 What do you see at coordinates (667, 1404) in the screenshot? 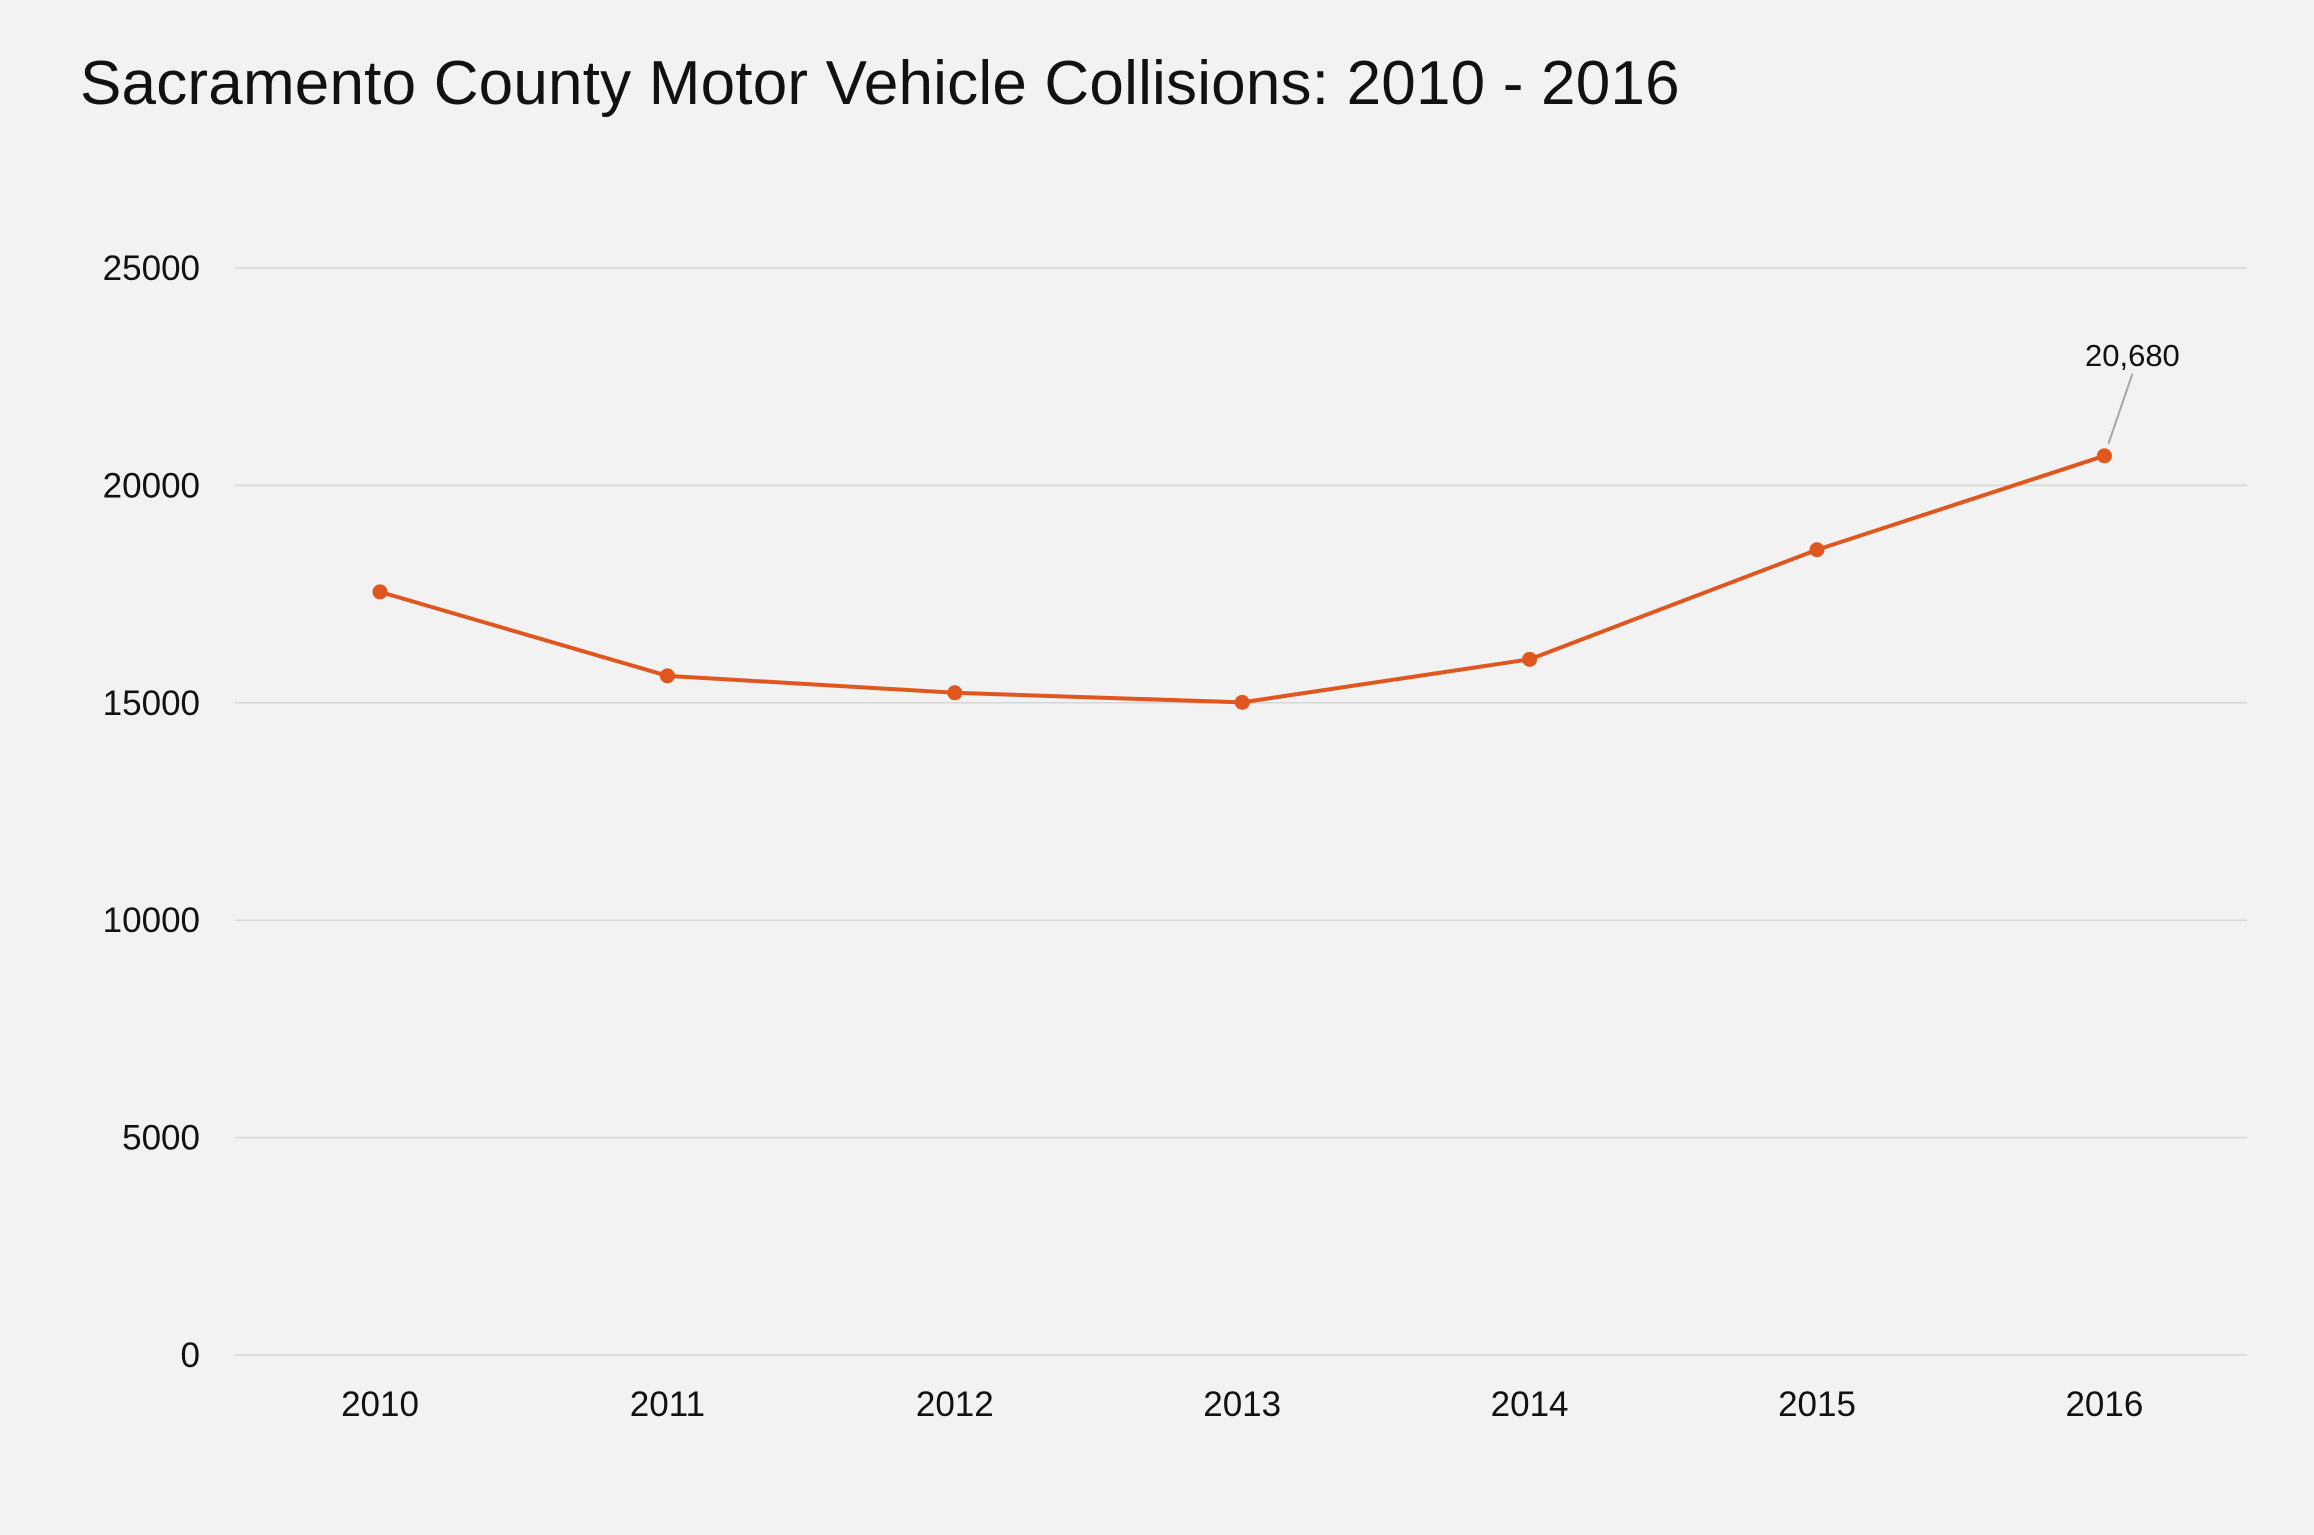
I see `x-tick-label: 2011` at bounding box center [667, 1404].